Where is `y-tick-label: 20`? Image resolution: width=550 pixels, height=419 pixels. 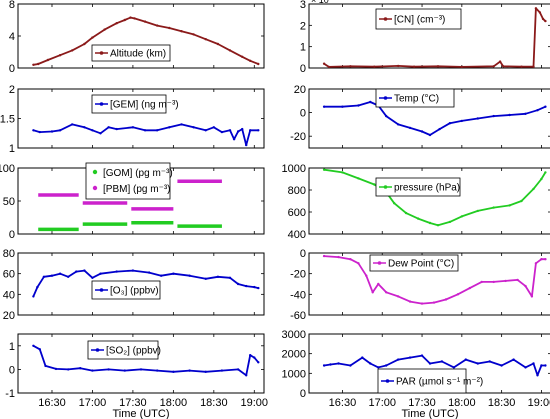
y-tick-label: 20 is located at coordinates (9, 316).